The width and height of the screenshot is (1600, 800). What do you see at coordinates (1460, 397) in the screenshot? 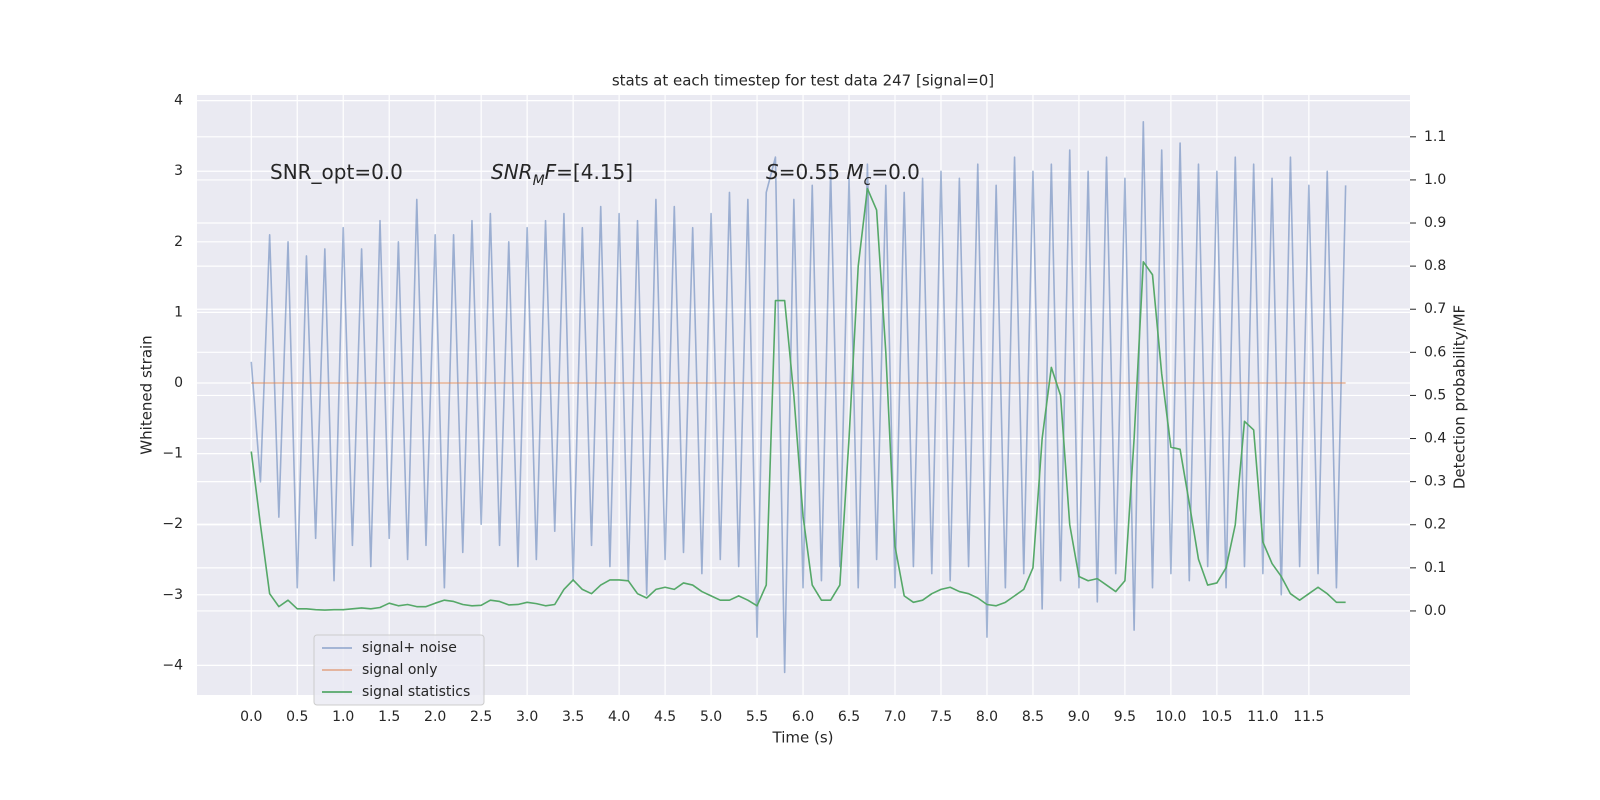
I see `y2-axis-label: Detection probability/MF` at bounding box center [1460, 397].